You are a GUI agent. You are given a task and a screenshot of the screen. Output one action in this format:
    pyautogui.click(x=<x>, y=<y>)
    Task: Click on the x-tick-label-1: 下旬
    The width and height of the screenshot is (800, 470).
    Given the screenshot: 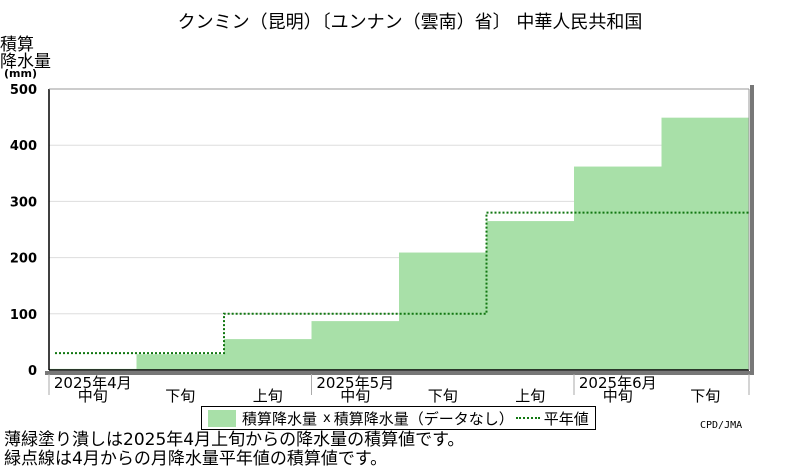 What is the action you would take?
    pyautogui.click(x=180, y=396)
    